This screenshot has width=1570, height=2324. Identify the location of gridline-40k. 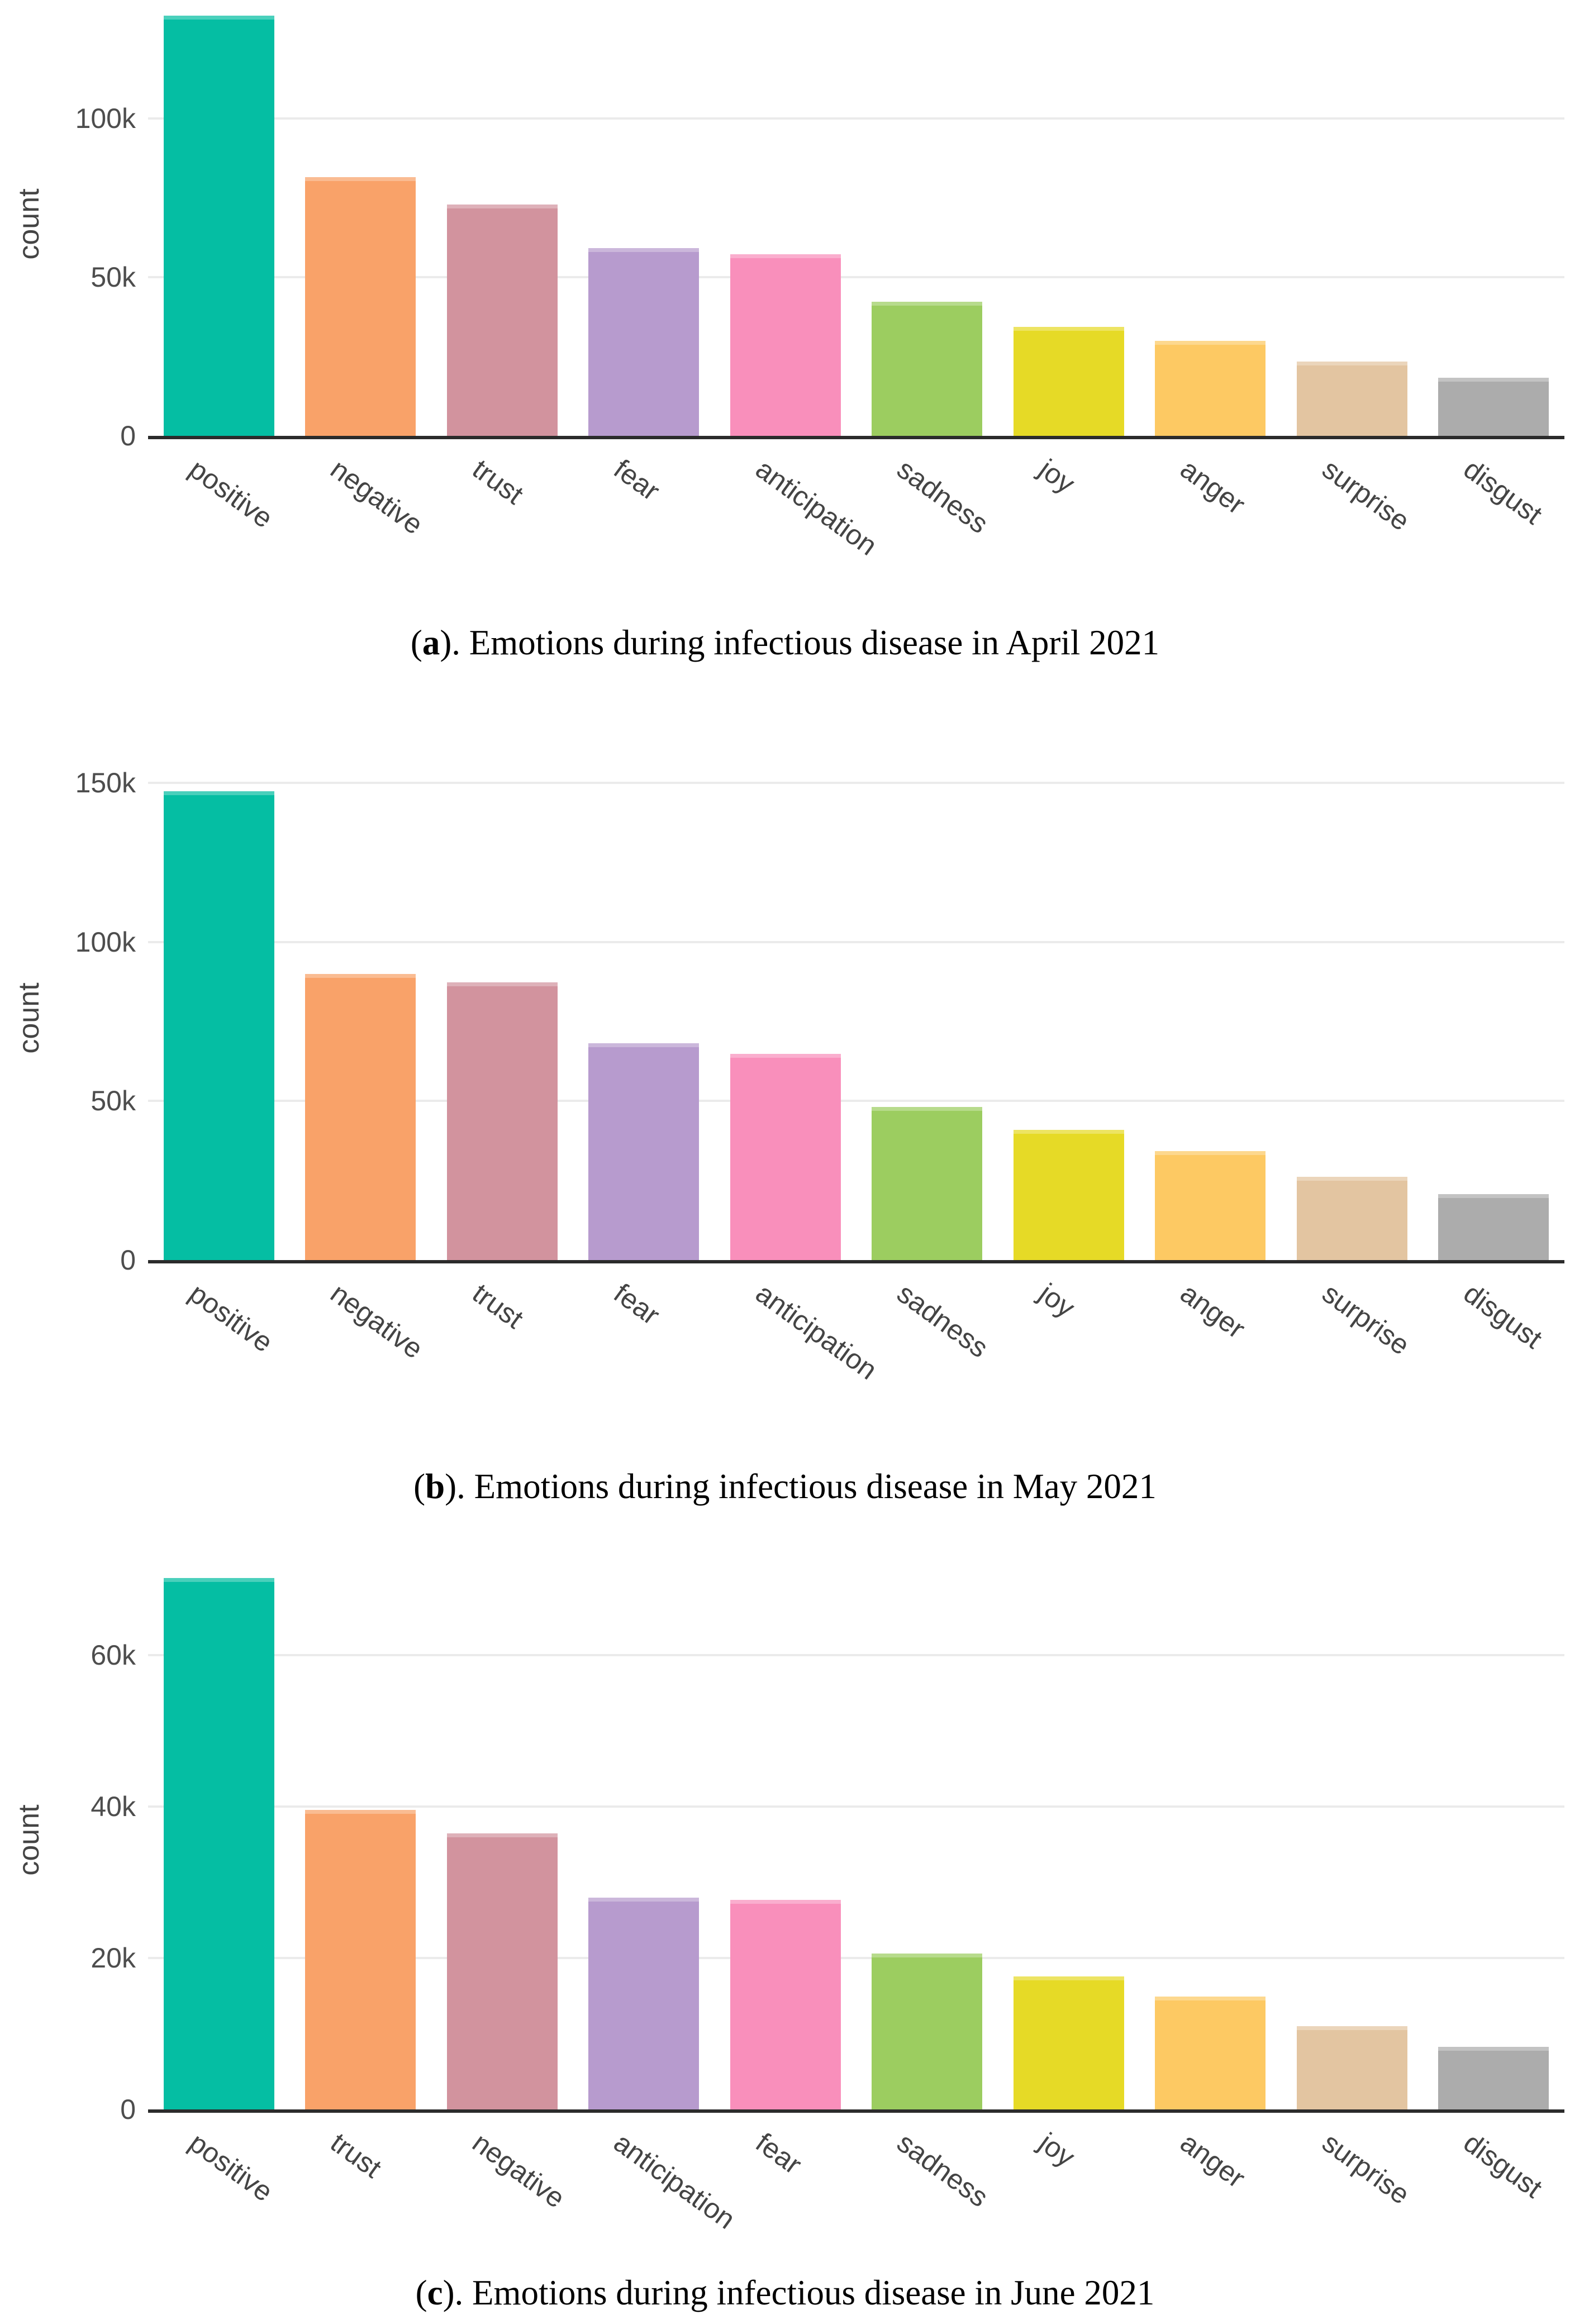
(856, 1806).